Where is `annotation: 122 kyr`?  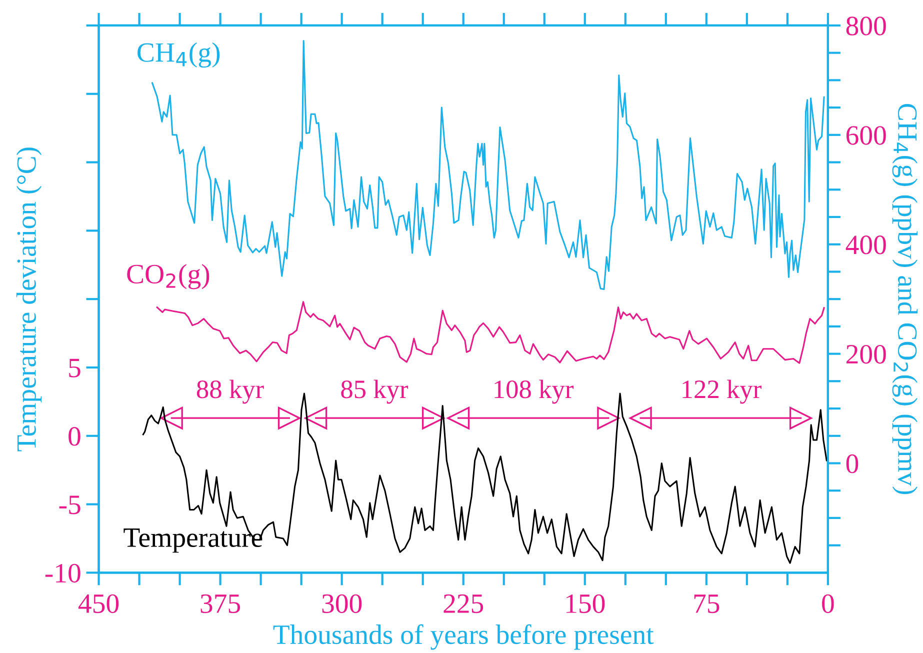 annotation: 122 kyr is located at coordinates (722, 392).